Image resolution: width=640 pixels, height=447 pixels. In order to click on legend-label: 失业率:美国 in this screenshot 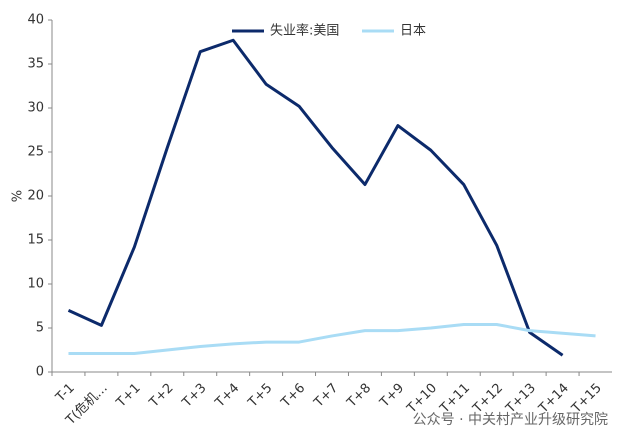, I will do `click(304, 31)`.